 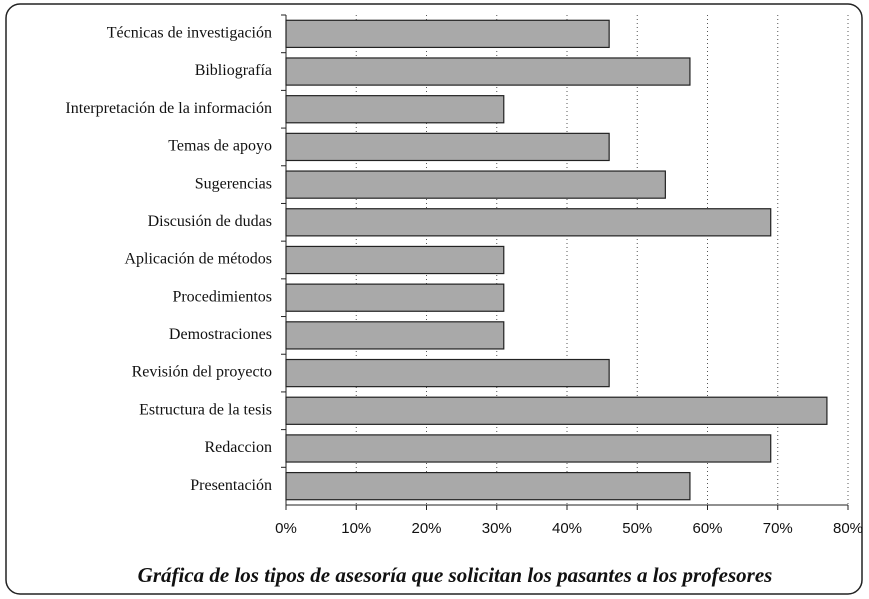 What do you see at coordinates (426, 528) in the screenshot?
I see `x-tick-label: 20%` at bounding box center [426, 528].